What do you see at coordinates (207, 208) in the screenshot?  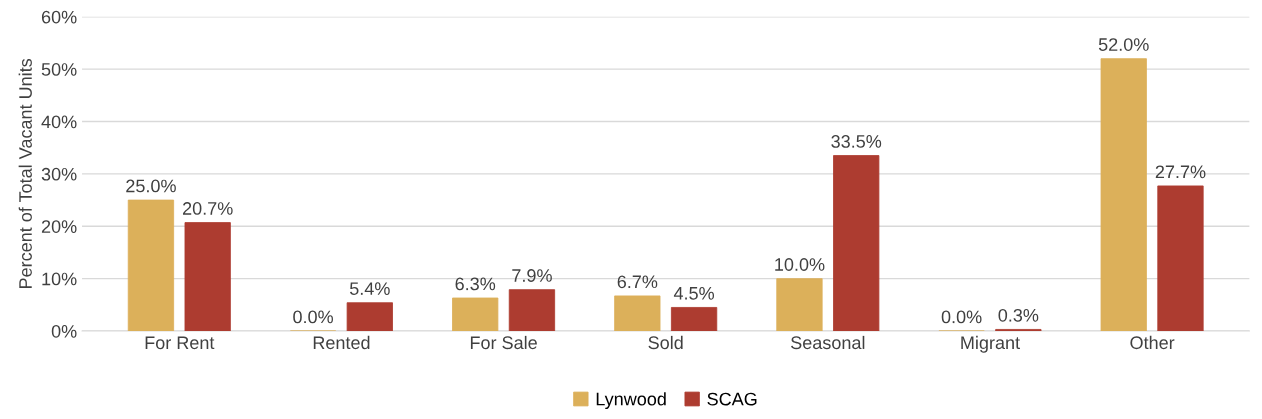 I see `data-label: 20.7%` at bounding box center [207, 208].